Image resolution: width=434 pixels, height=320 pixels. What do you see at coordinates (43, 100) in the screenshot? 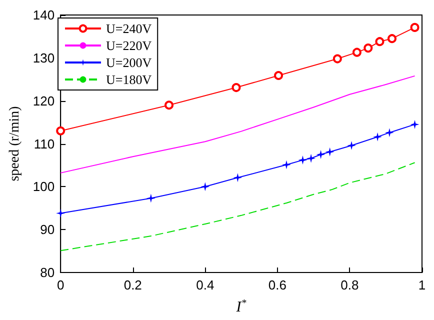
I see `y-tick-label: 120` at bounding box center [43, 100].